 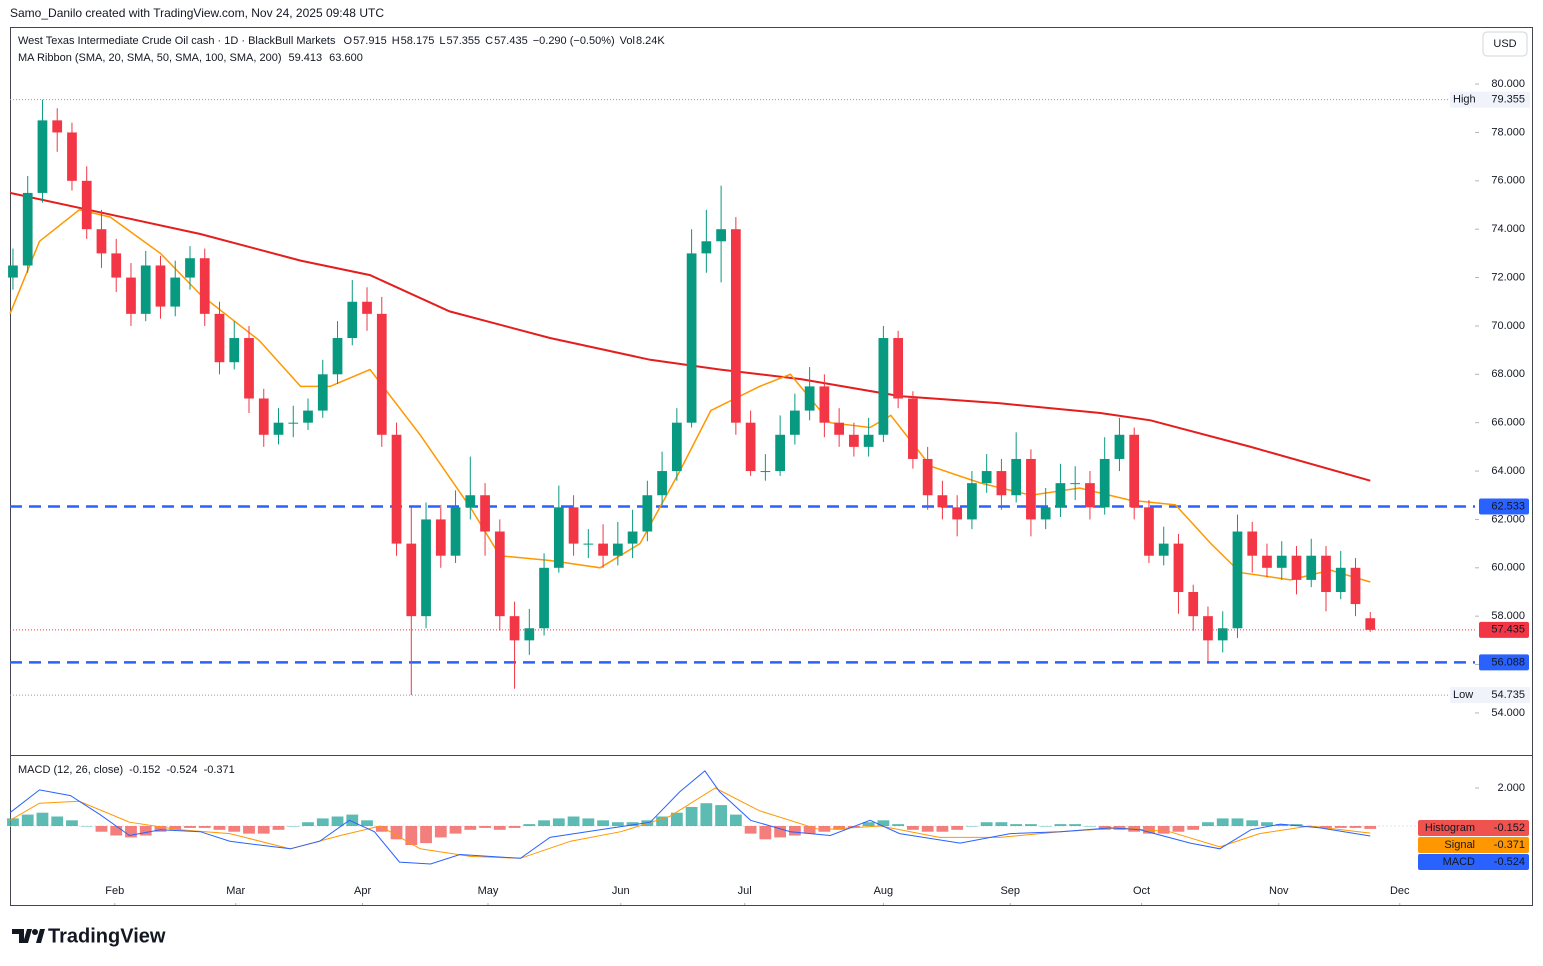 I want to click on x-tick-label: Nov, so click(x=1279, y=891).